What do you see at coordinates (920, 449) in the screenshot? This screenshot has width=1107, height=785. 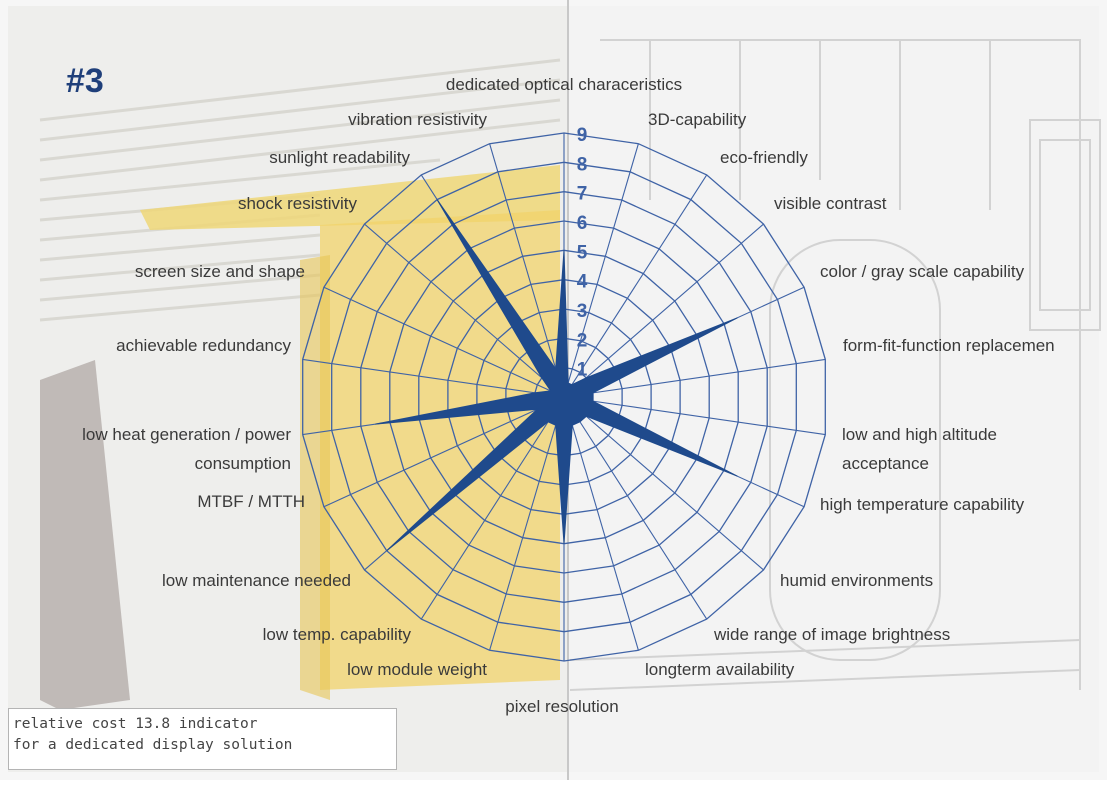 I see `axis-label-altitude: low and high altitude acceptance` at bounding box center [920, 449].